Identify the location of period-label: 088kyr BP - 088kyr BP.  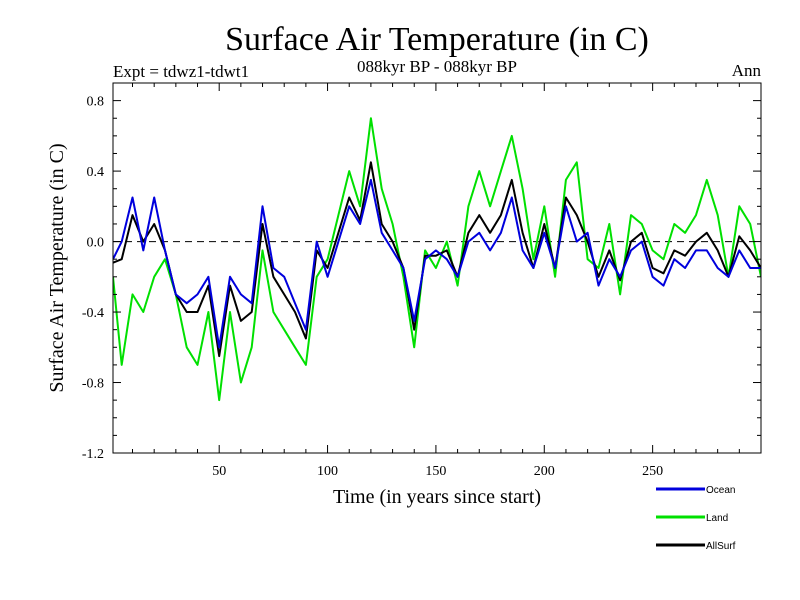
(437, 66).